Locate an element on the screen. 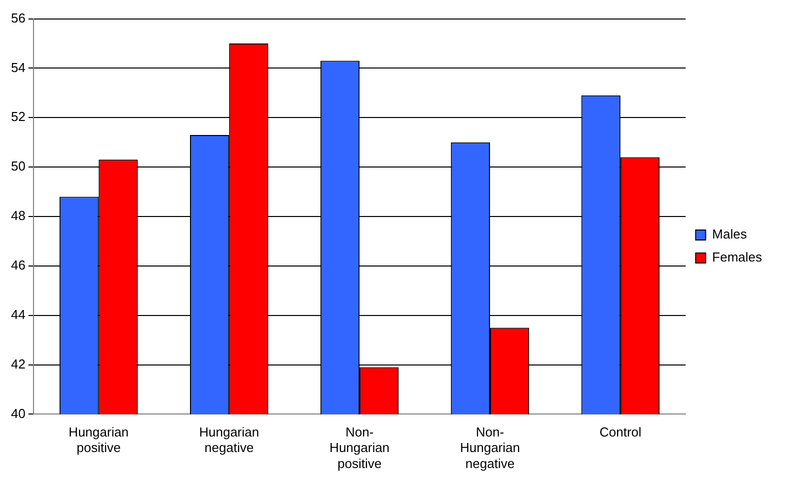 The height and width of the screenshot is (483, 785). y-tick-label: 50 is located at coordinates (18, 166).